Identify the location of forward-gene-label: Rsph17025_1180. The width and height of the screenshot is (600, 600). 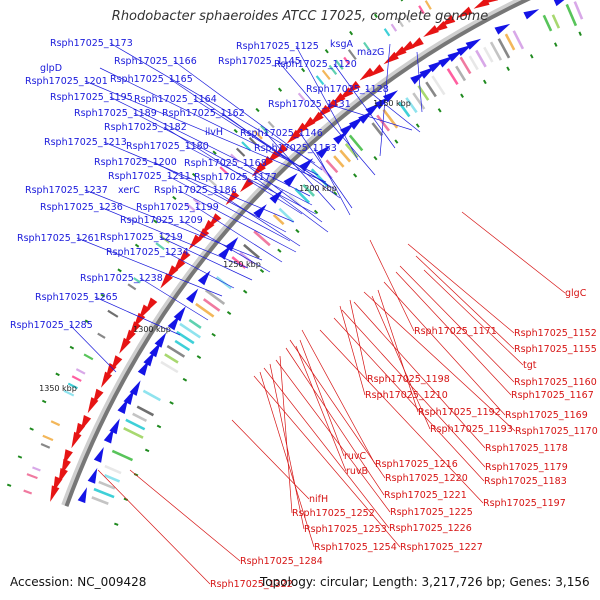
(167, 146).